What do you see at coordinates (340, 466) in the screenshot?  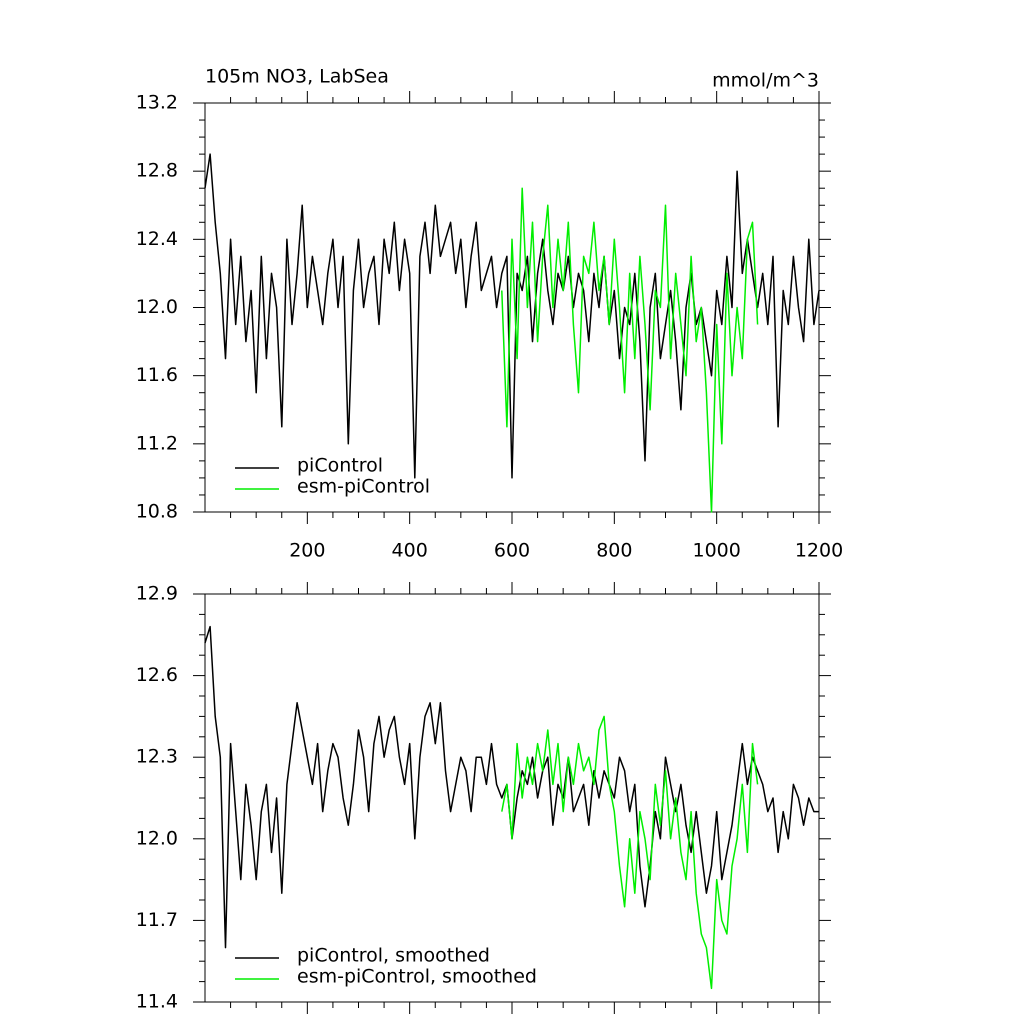 I see `legend-label: piControl` at bounding box center [340, 466].